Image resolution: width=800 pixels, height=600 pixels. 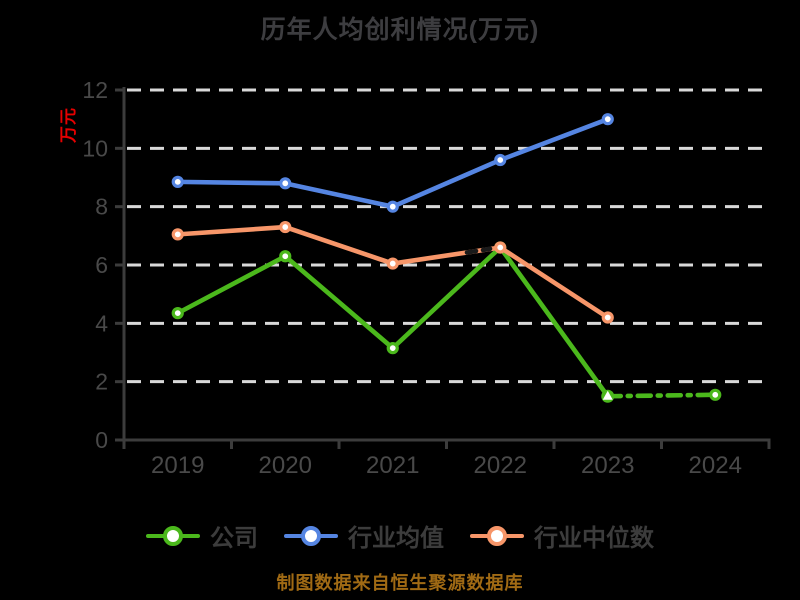 I want to click on triangle-marker-icon, so click(x=607, y=395).